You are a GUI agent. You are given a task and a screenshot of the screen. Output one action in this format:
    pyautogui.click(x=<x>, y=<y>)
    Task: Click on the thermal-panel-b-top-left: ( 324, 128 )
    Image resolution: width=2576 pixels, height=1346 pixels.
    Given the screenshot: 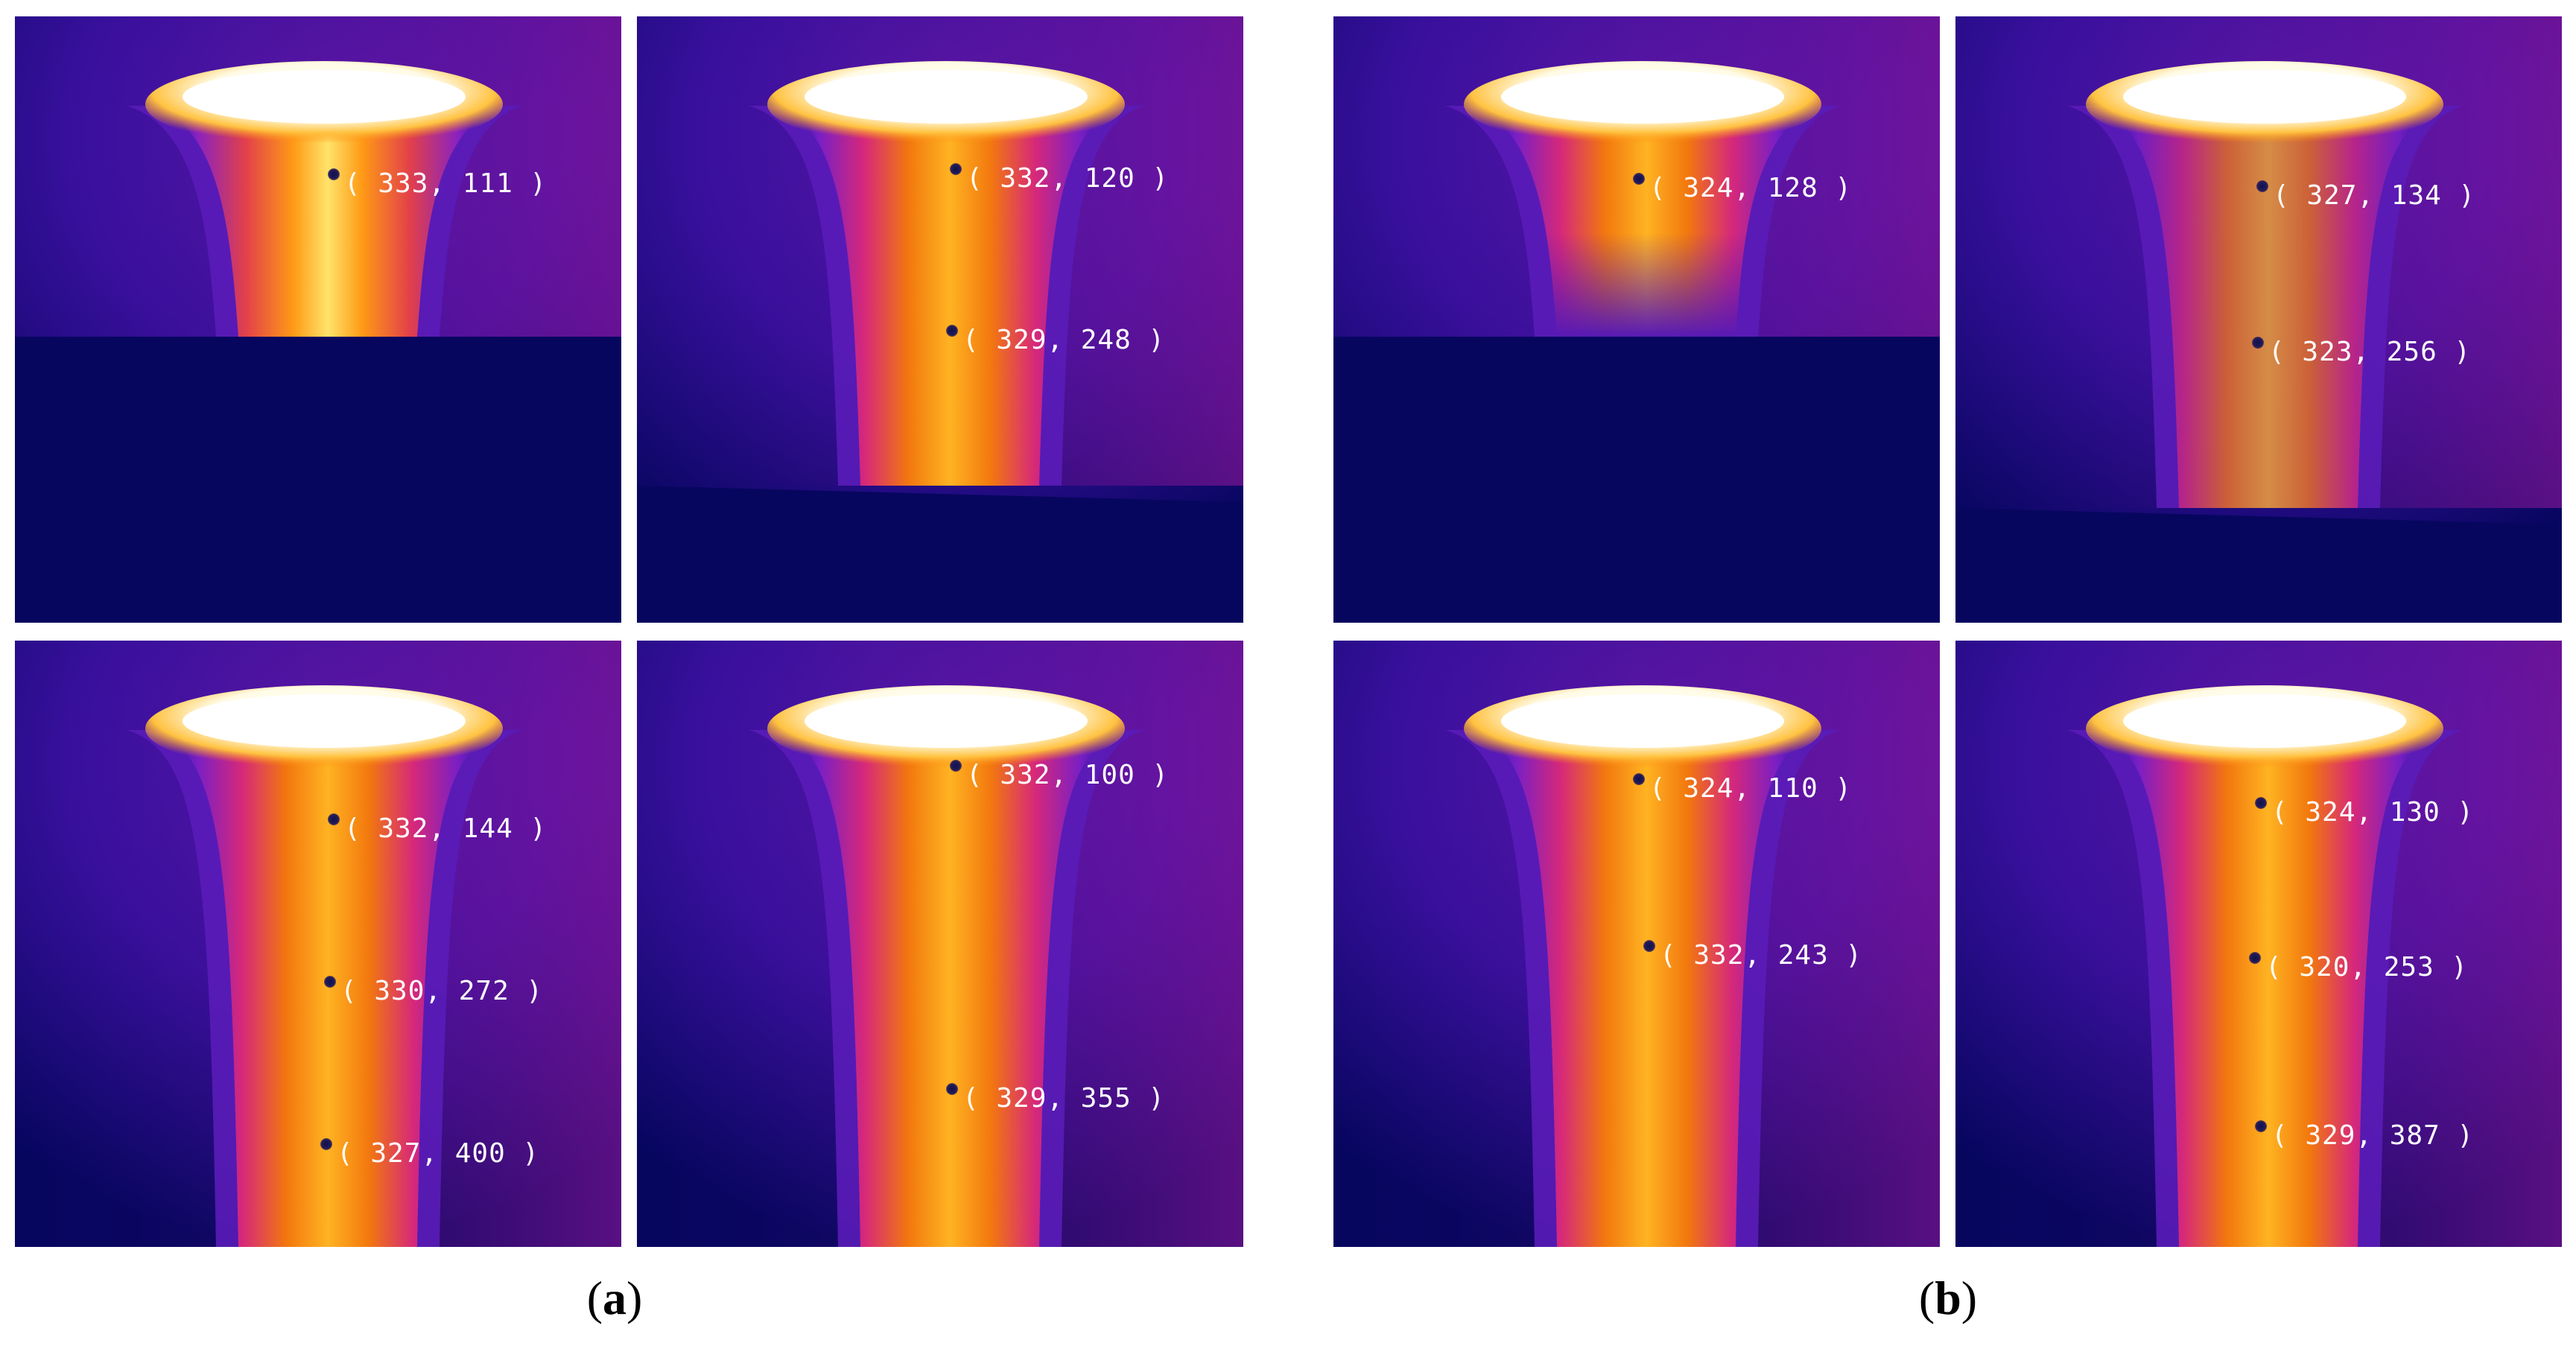 What is the action you would take?
    pyautogui.click(x=1637, y=319)
    